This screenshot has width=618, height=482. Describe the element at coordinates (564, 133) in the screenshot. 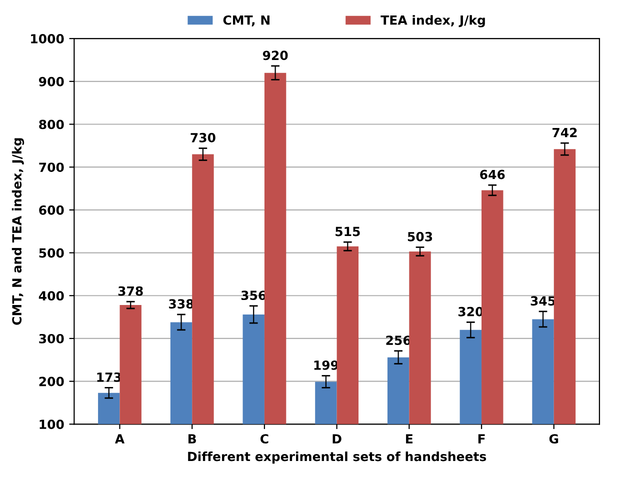

I see `data-label: 742` at that location.